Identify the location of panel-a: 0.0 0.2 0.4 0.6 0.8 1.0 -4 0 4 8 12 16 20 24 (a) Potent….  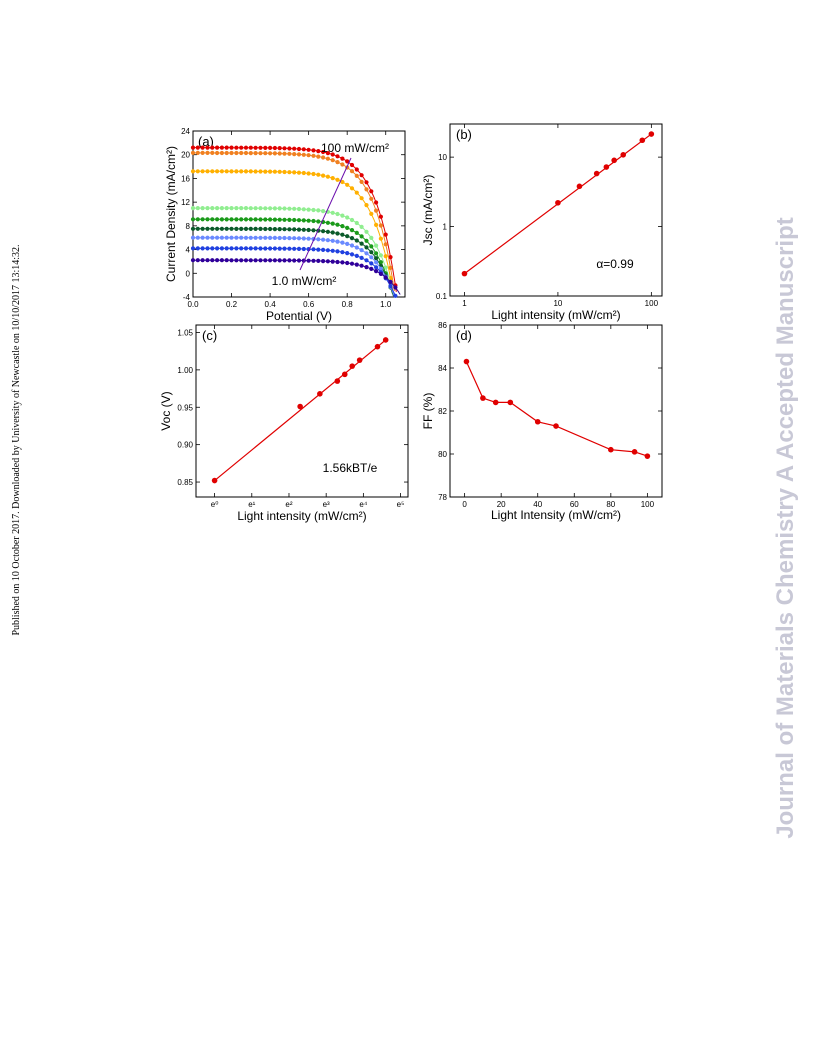
(285, 225).